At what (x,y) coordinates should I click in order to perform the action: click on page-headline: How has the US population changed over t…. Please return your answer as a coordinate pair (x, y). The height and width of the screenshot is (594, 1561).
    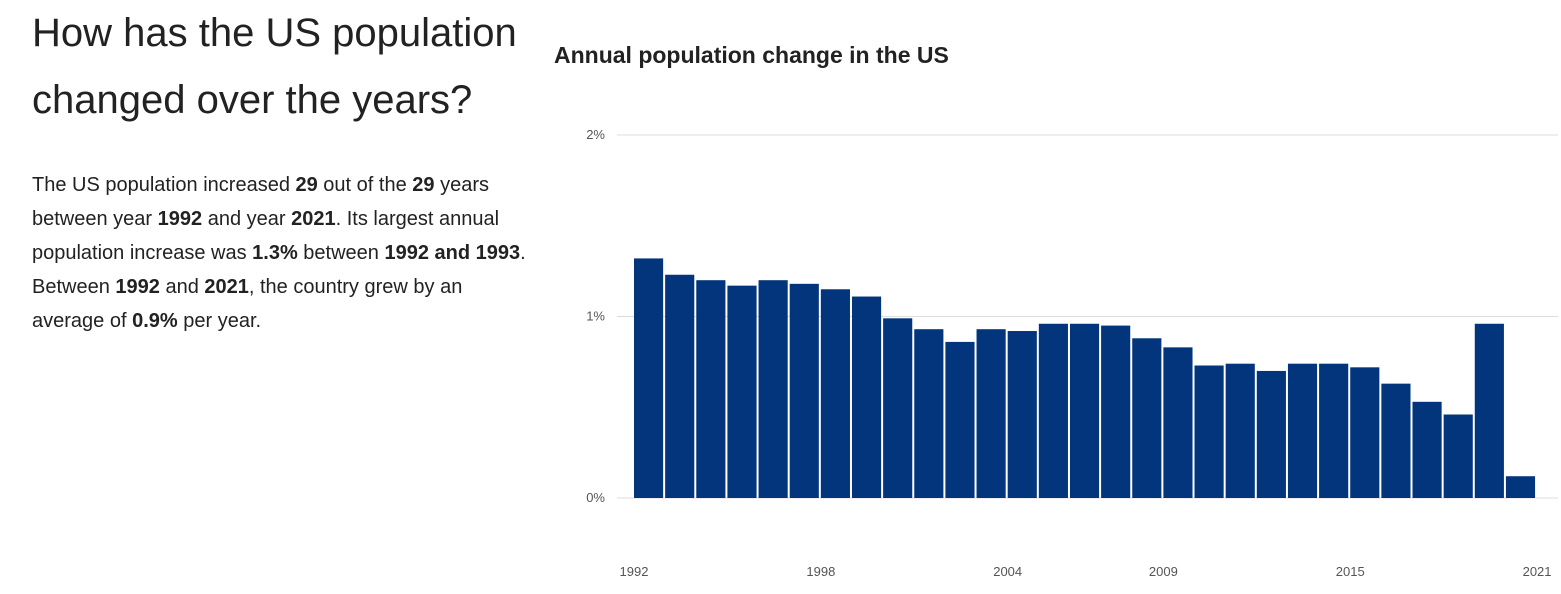
    Looking at the image, I should click on (274, 66).